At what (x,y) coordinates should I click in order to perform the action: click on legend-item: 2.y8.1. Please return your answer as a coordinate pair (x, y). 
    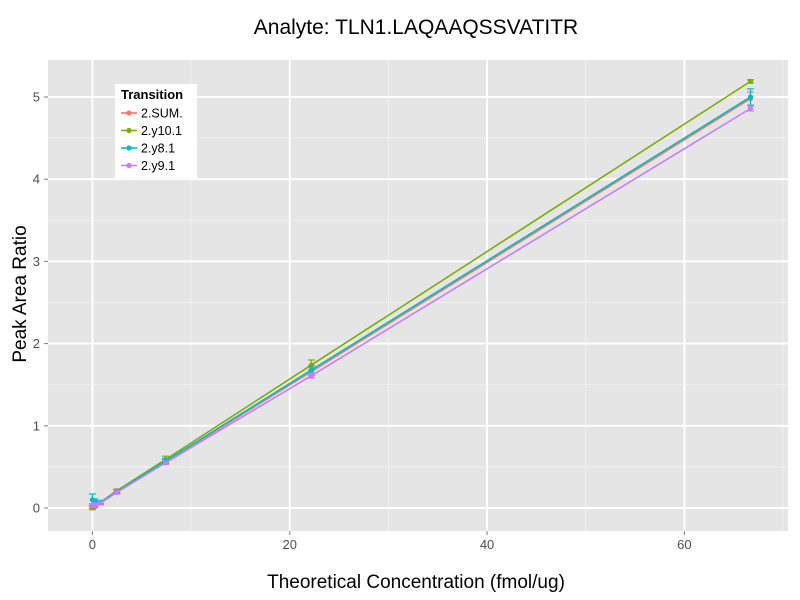
    Looking at the image, I should click on (148, 149).